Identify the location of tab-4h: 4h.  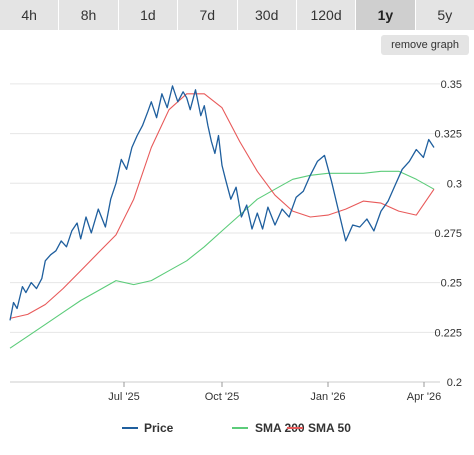
(30, 15).